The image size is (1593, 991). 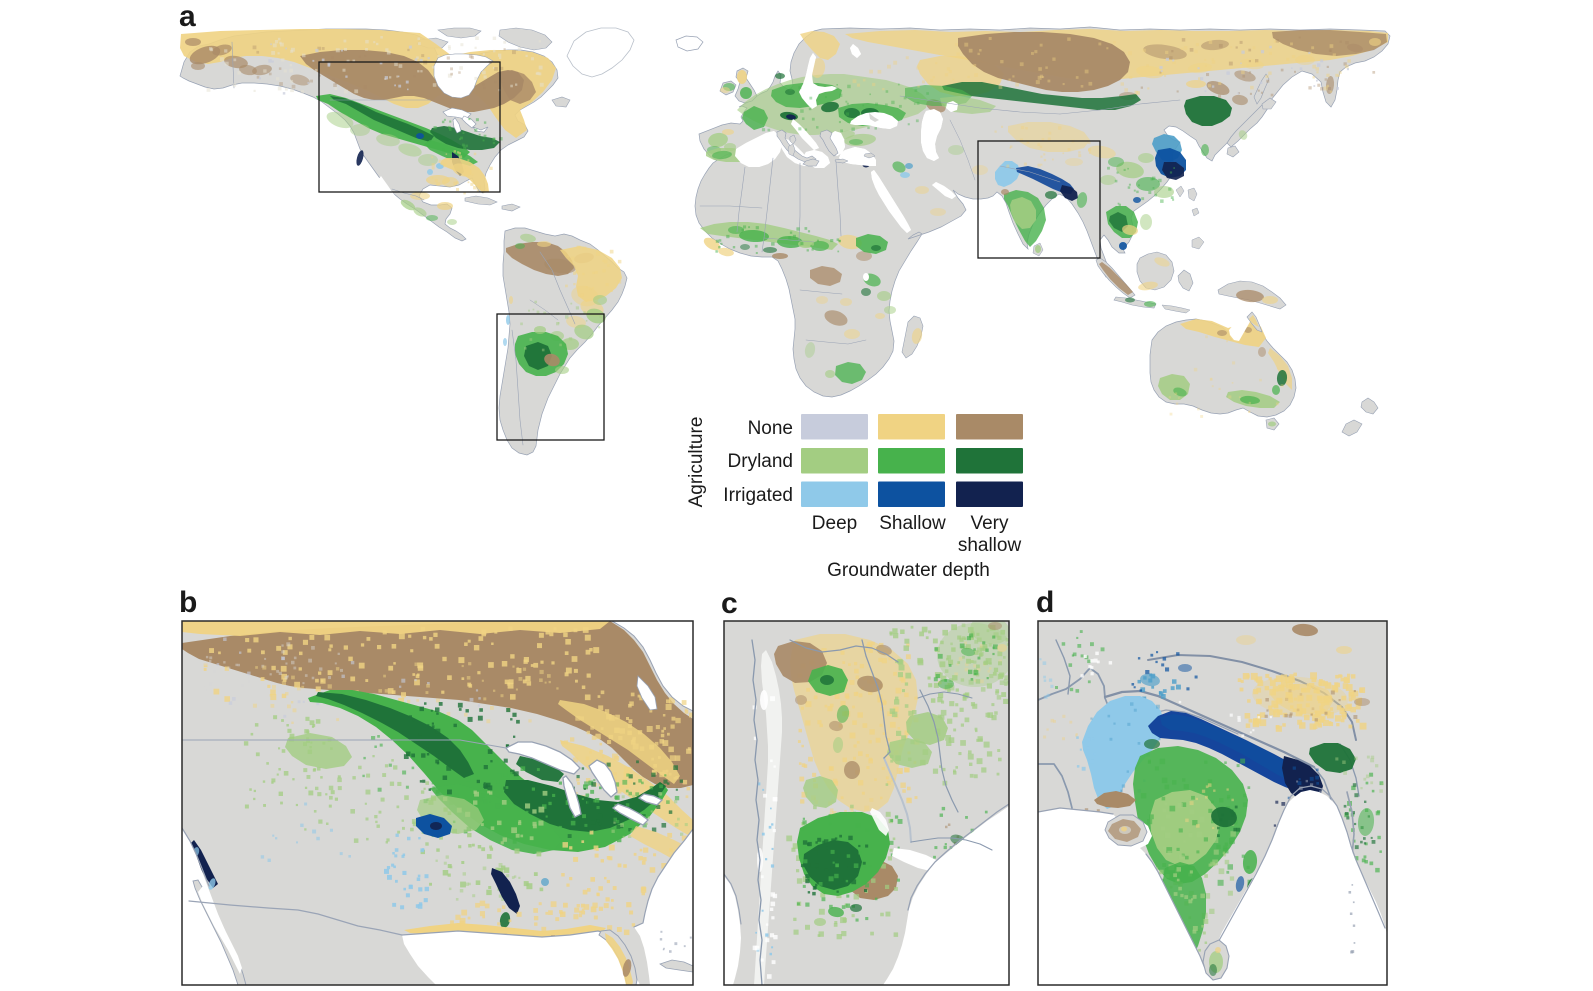 What do you see at coordinates (758, 495) in the screenshot?
I see `svg-text: Irrigated` at bounding box center [758, 495].